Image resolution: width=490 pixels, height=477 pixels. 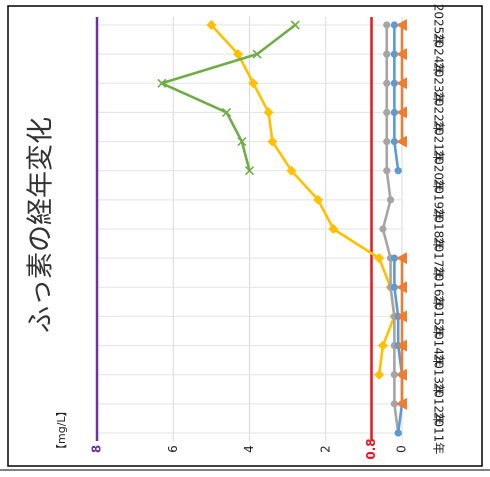 I want to click on x-tick-label: 2025年, so click(x=439, y=25).